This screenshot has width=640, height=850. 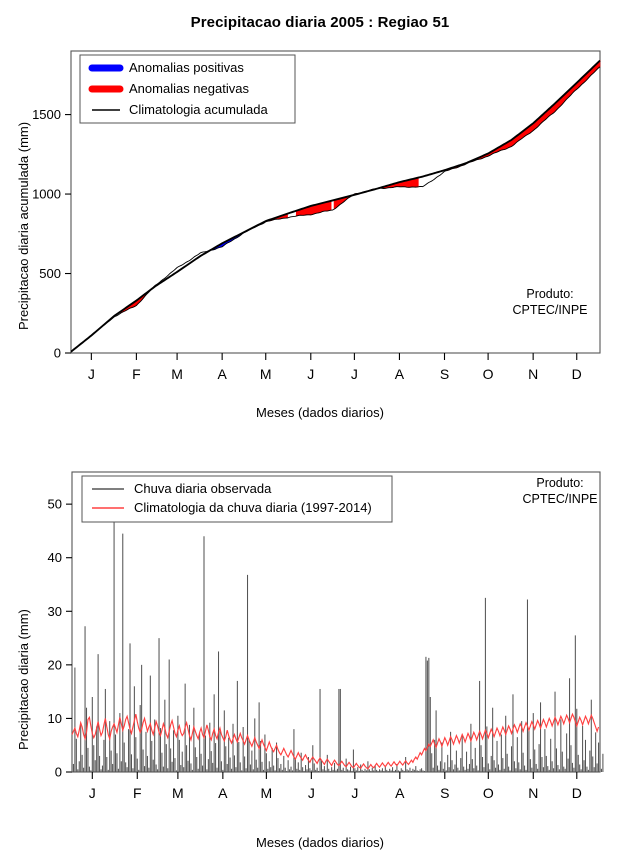 What do you see at coordinates (533, 374) in the screenshot?
I see `top-x-tick-label: N` at bounding box center [533, 374].